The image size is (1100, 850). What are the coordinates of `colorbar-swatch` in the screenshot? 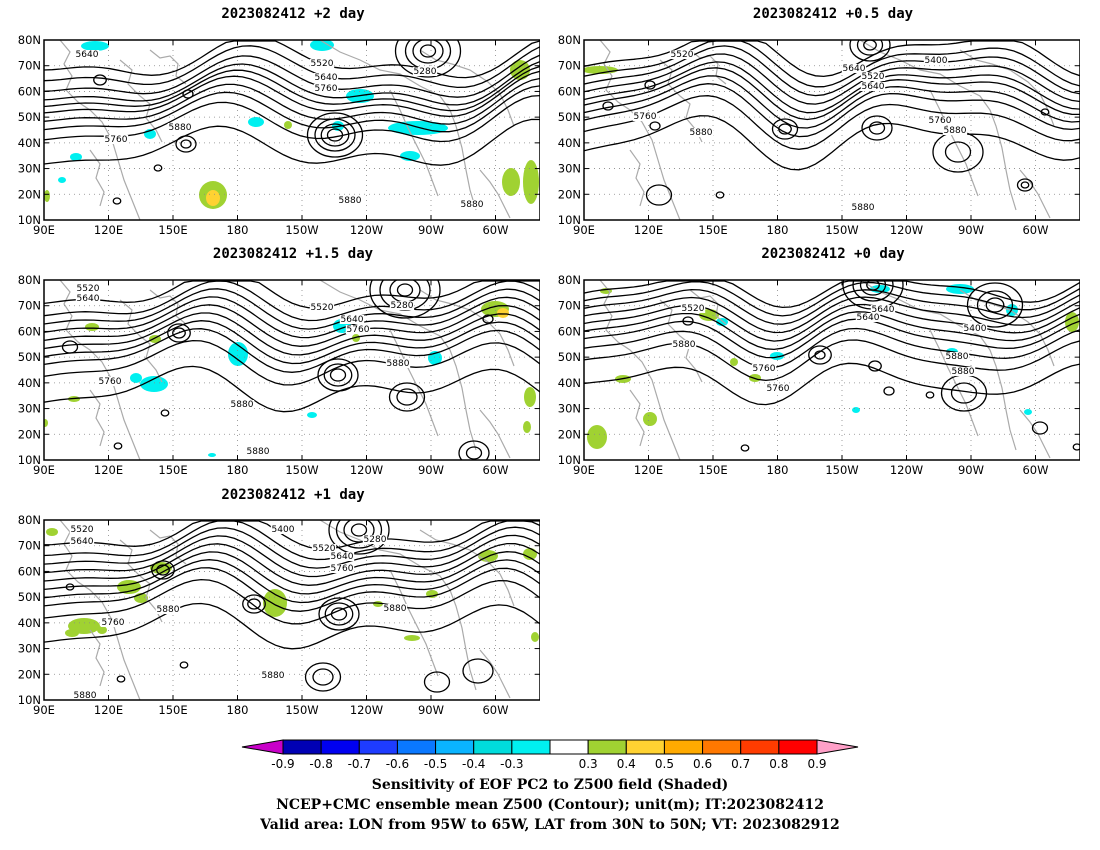 It's located at (302, 747).